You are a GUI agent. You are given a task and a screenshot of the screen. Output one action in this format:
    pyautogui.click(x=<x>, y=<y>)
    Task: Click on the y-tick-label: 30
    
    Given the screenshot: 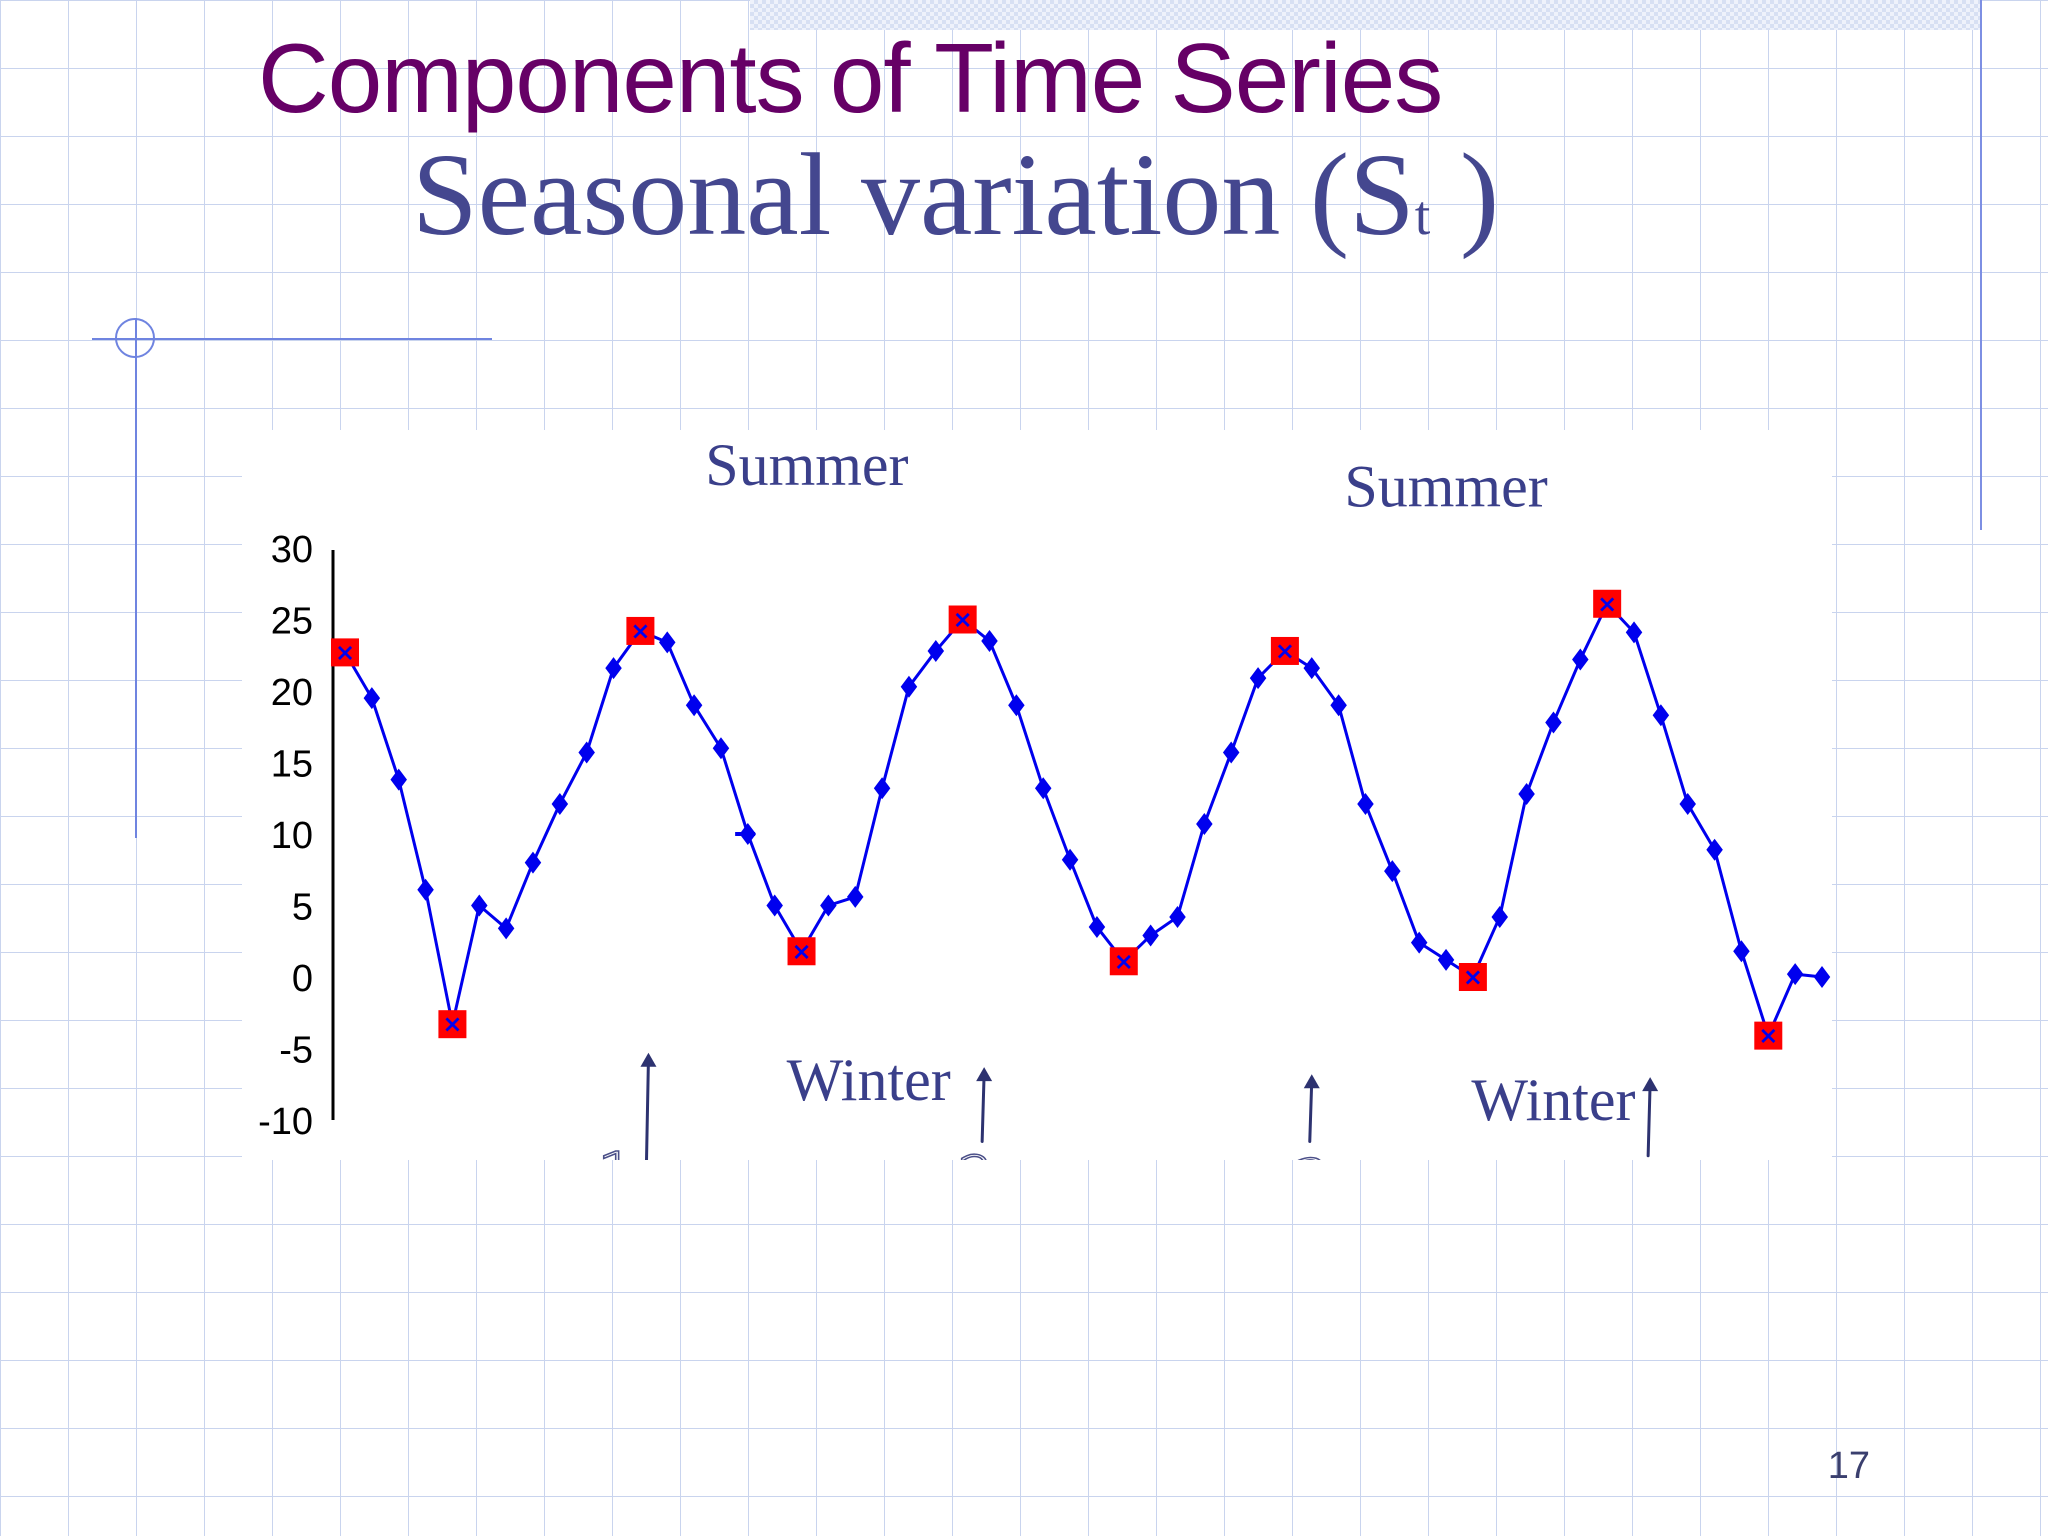 What is the action you would take?
    pyautogui.click(x=292, y=550)
    